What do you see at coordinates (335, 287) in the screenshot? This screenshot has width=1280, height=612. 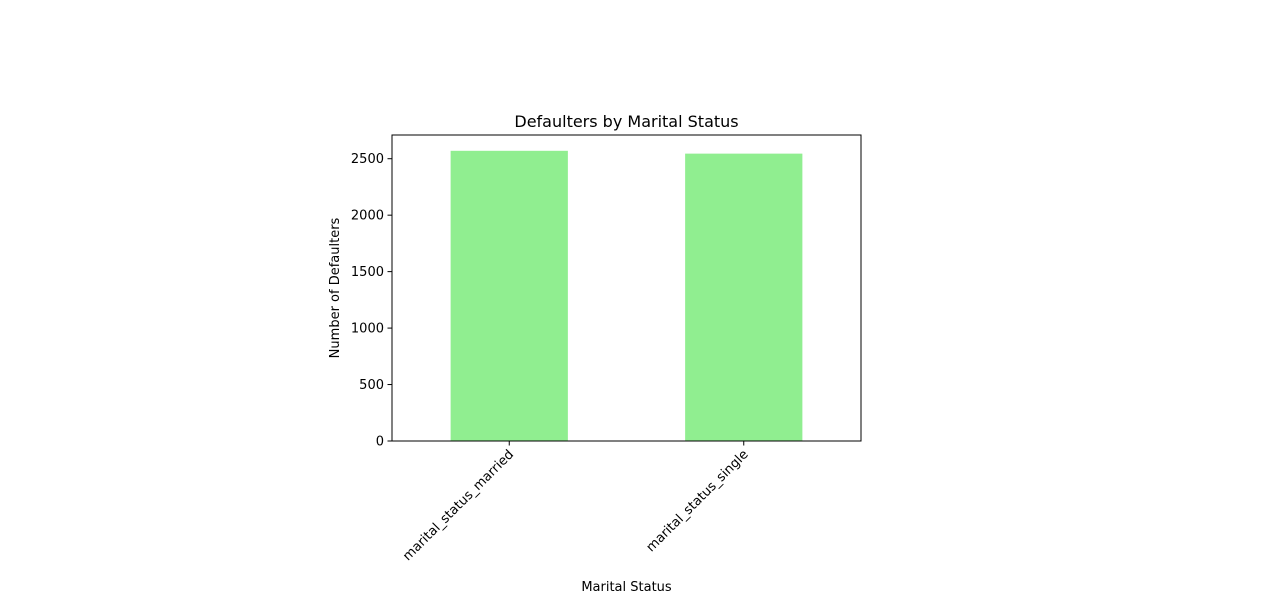 I see `y-axis-label: Number of Defaulters` at bounding box center [335, 287].